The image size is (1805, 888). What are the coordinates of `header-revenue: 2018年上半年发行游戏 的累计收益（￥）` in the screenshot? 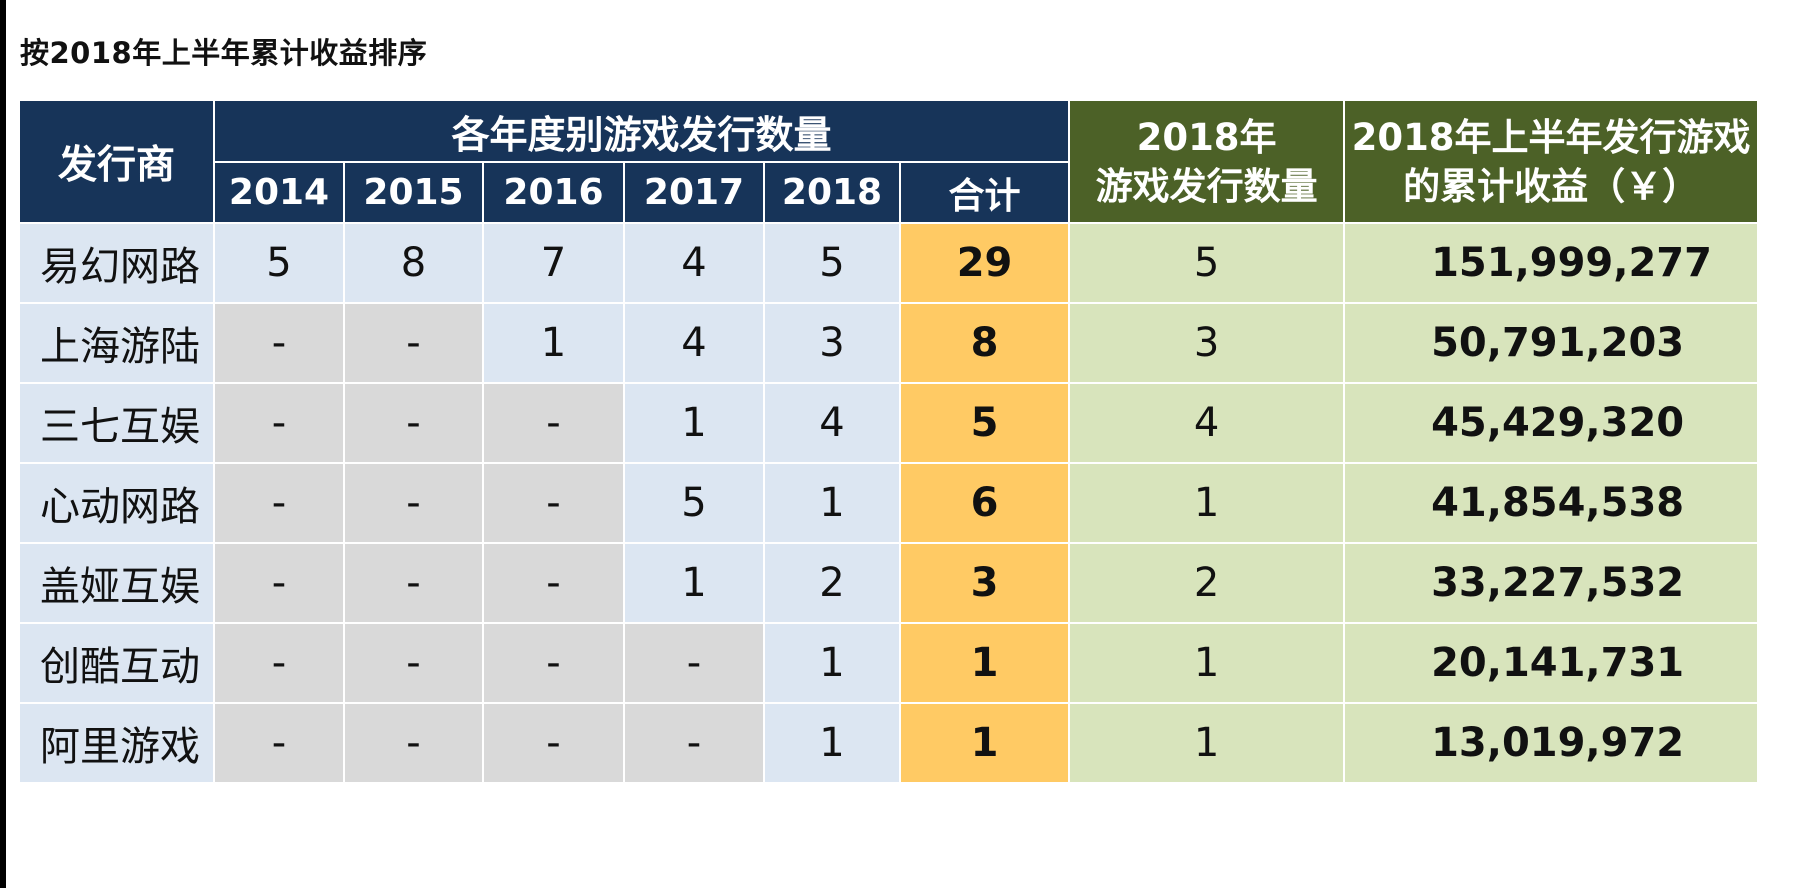 It's located at (1551, 161).